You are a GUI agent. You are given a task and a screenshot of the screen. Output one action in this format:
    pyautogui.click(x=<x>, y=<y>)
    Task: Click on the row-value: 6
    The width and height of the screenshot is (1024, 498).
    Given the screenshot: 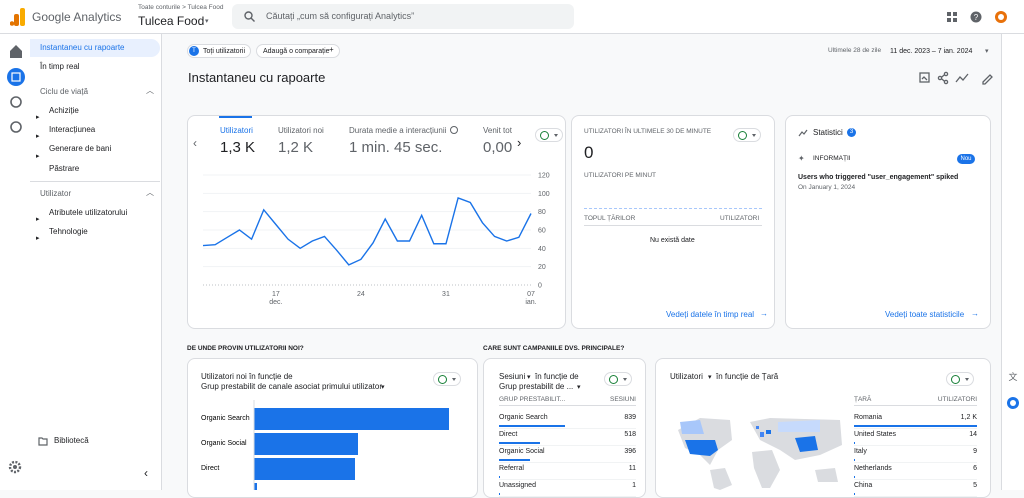 What is the action you would take?
    pyautogui.click(x=957, y=468)
    